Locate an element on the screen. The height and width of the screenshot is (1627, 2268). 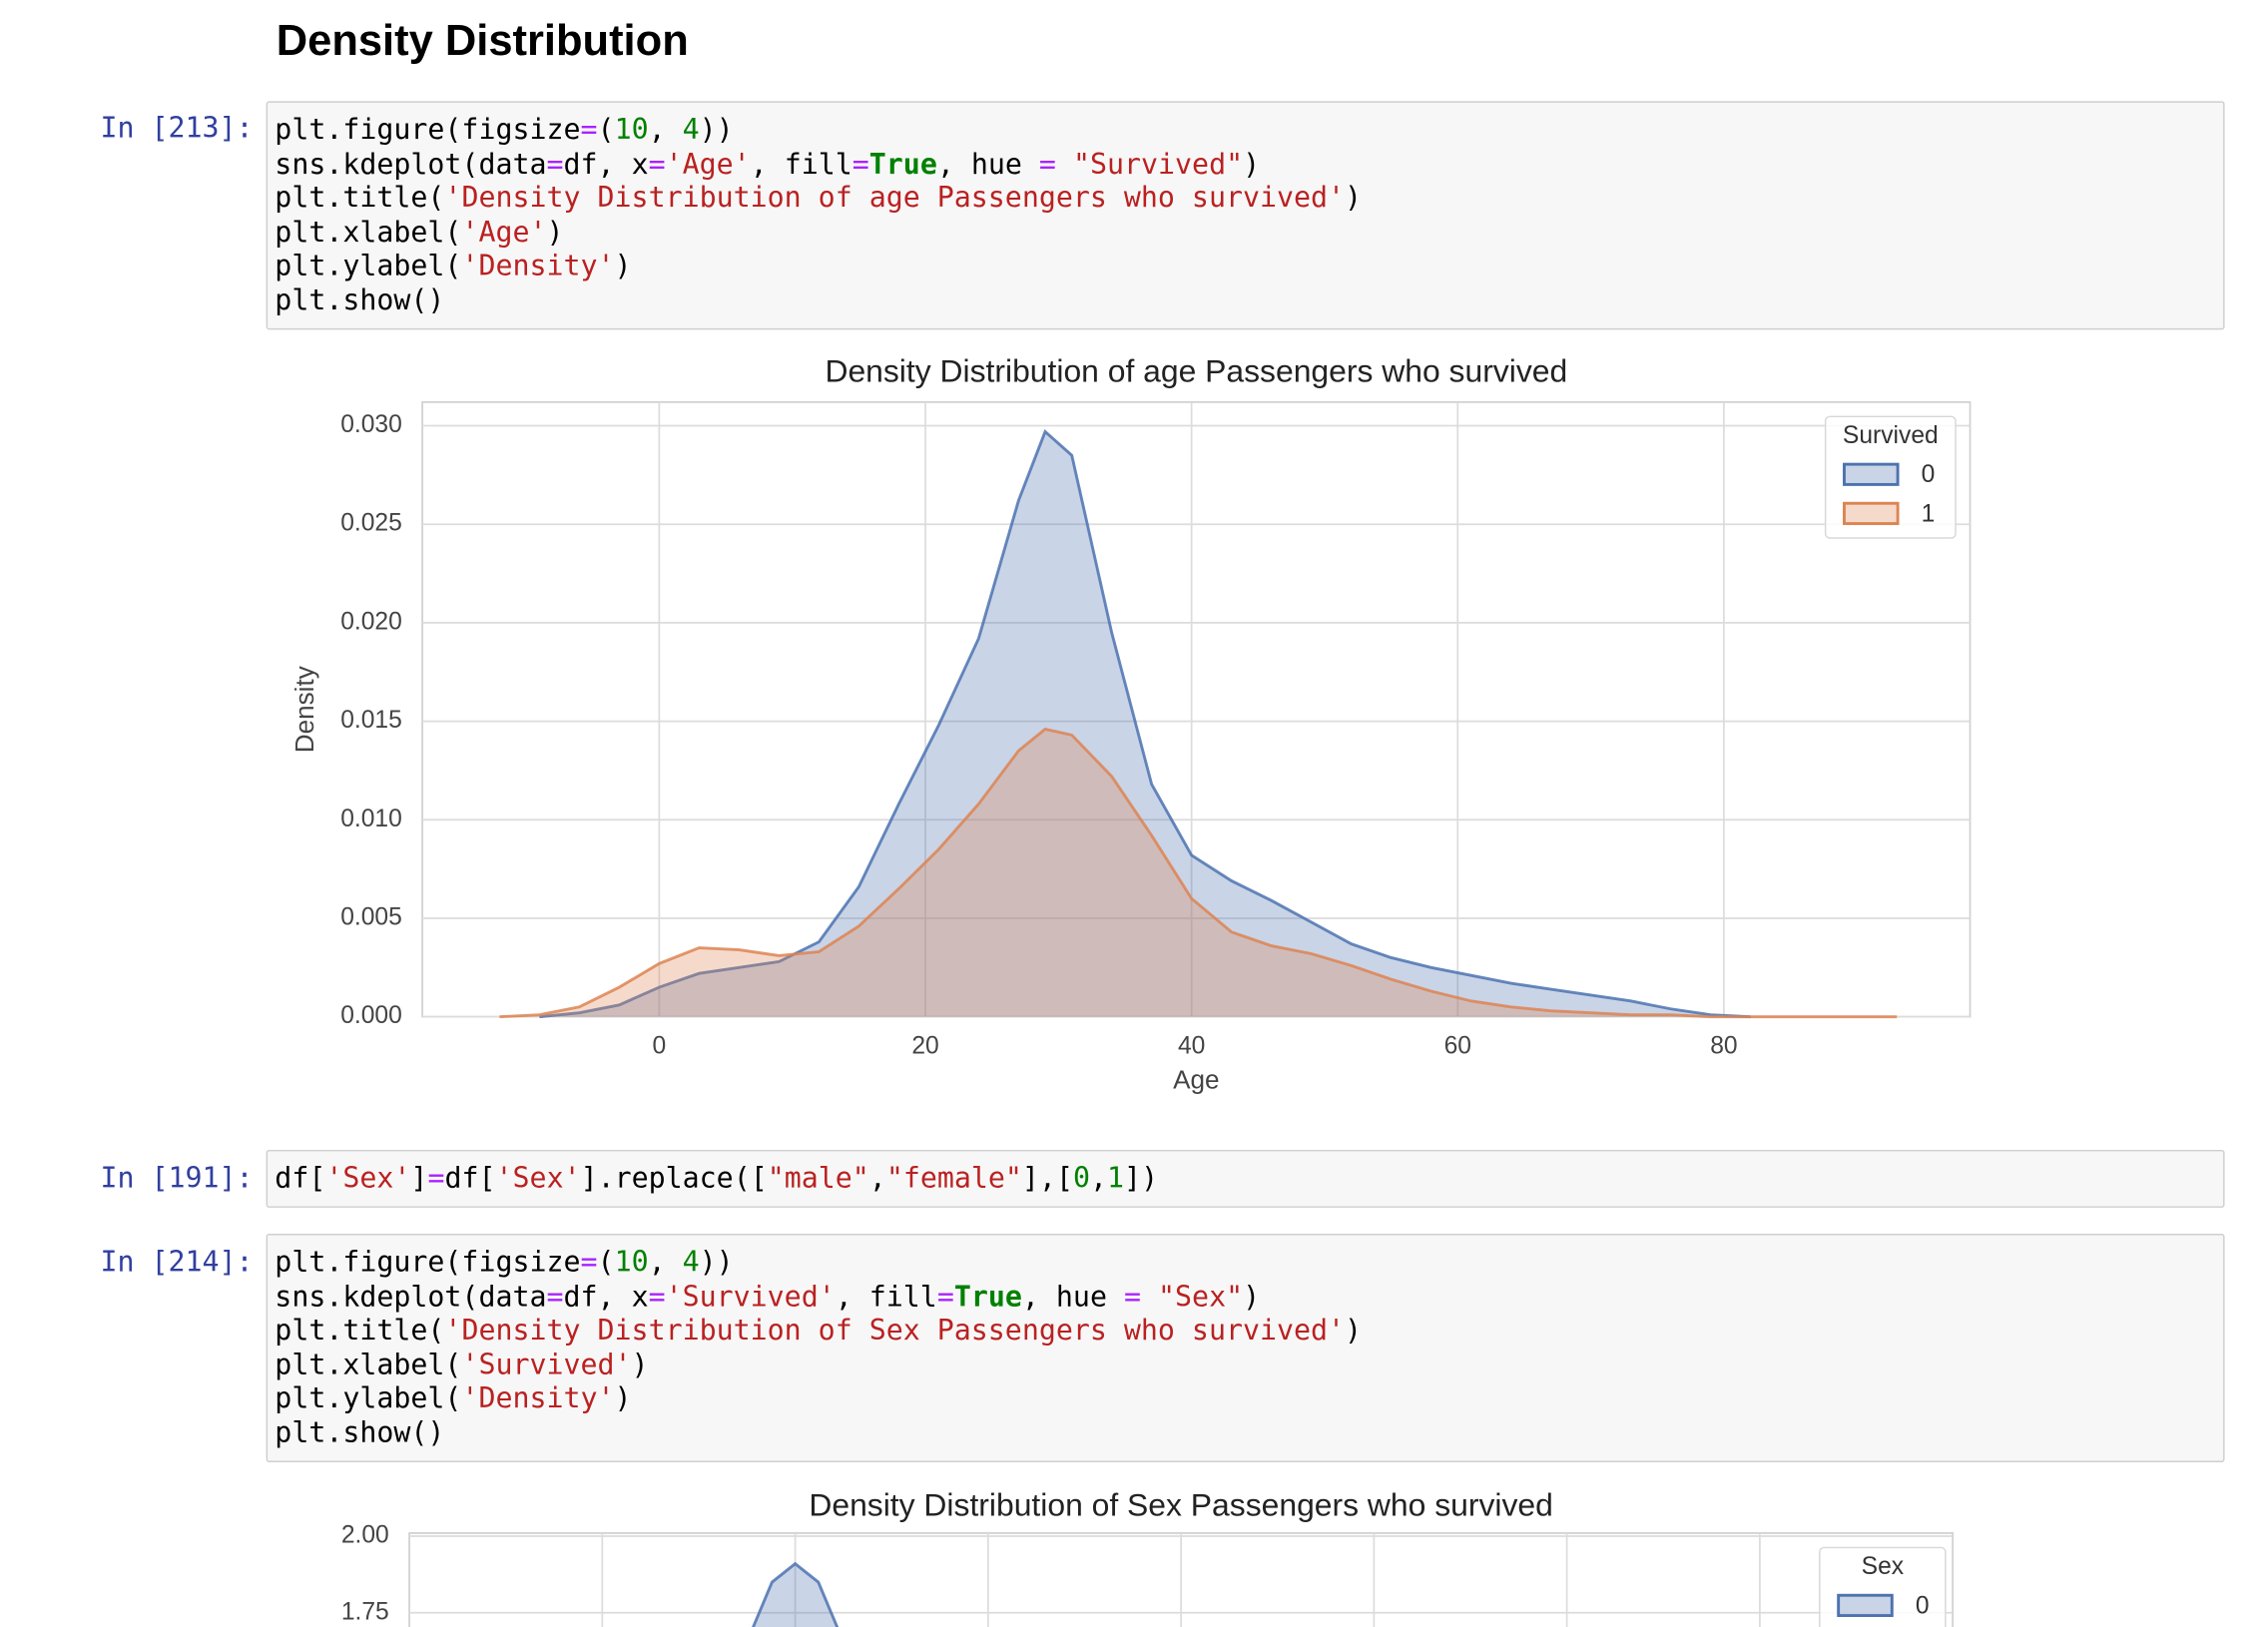
x-tick-label: 20 is located at coordinates (924, 1046).